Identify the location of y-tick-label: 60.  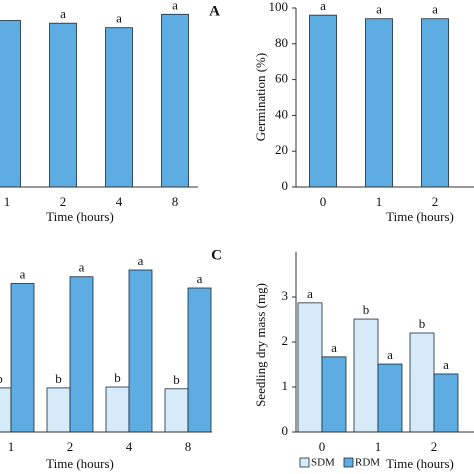
(281, 78).